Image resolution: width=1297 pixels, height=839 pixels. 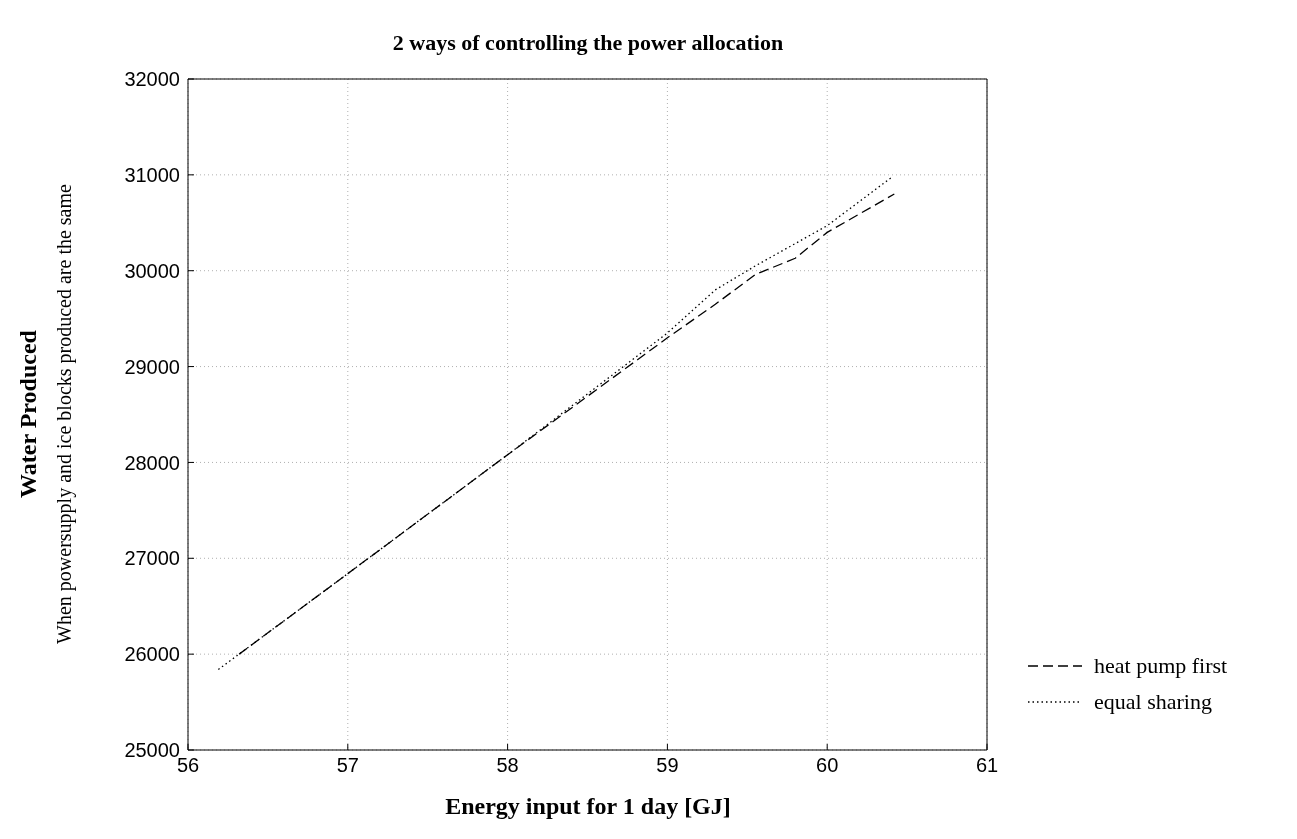 What do you see at coordinates (1153, 702) in the screenshot?
I see `legend-label: equal sharing` at bounding box center [1153, 702].